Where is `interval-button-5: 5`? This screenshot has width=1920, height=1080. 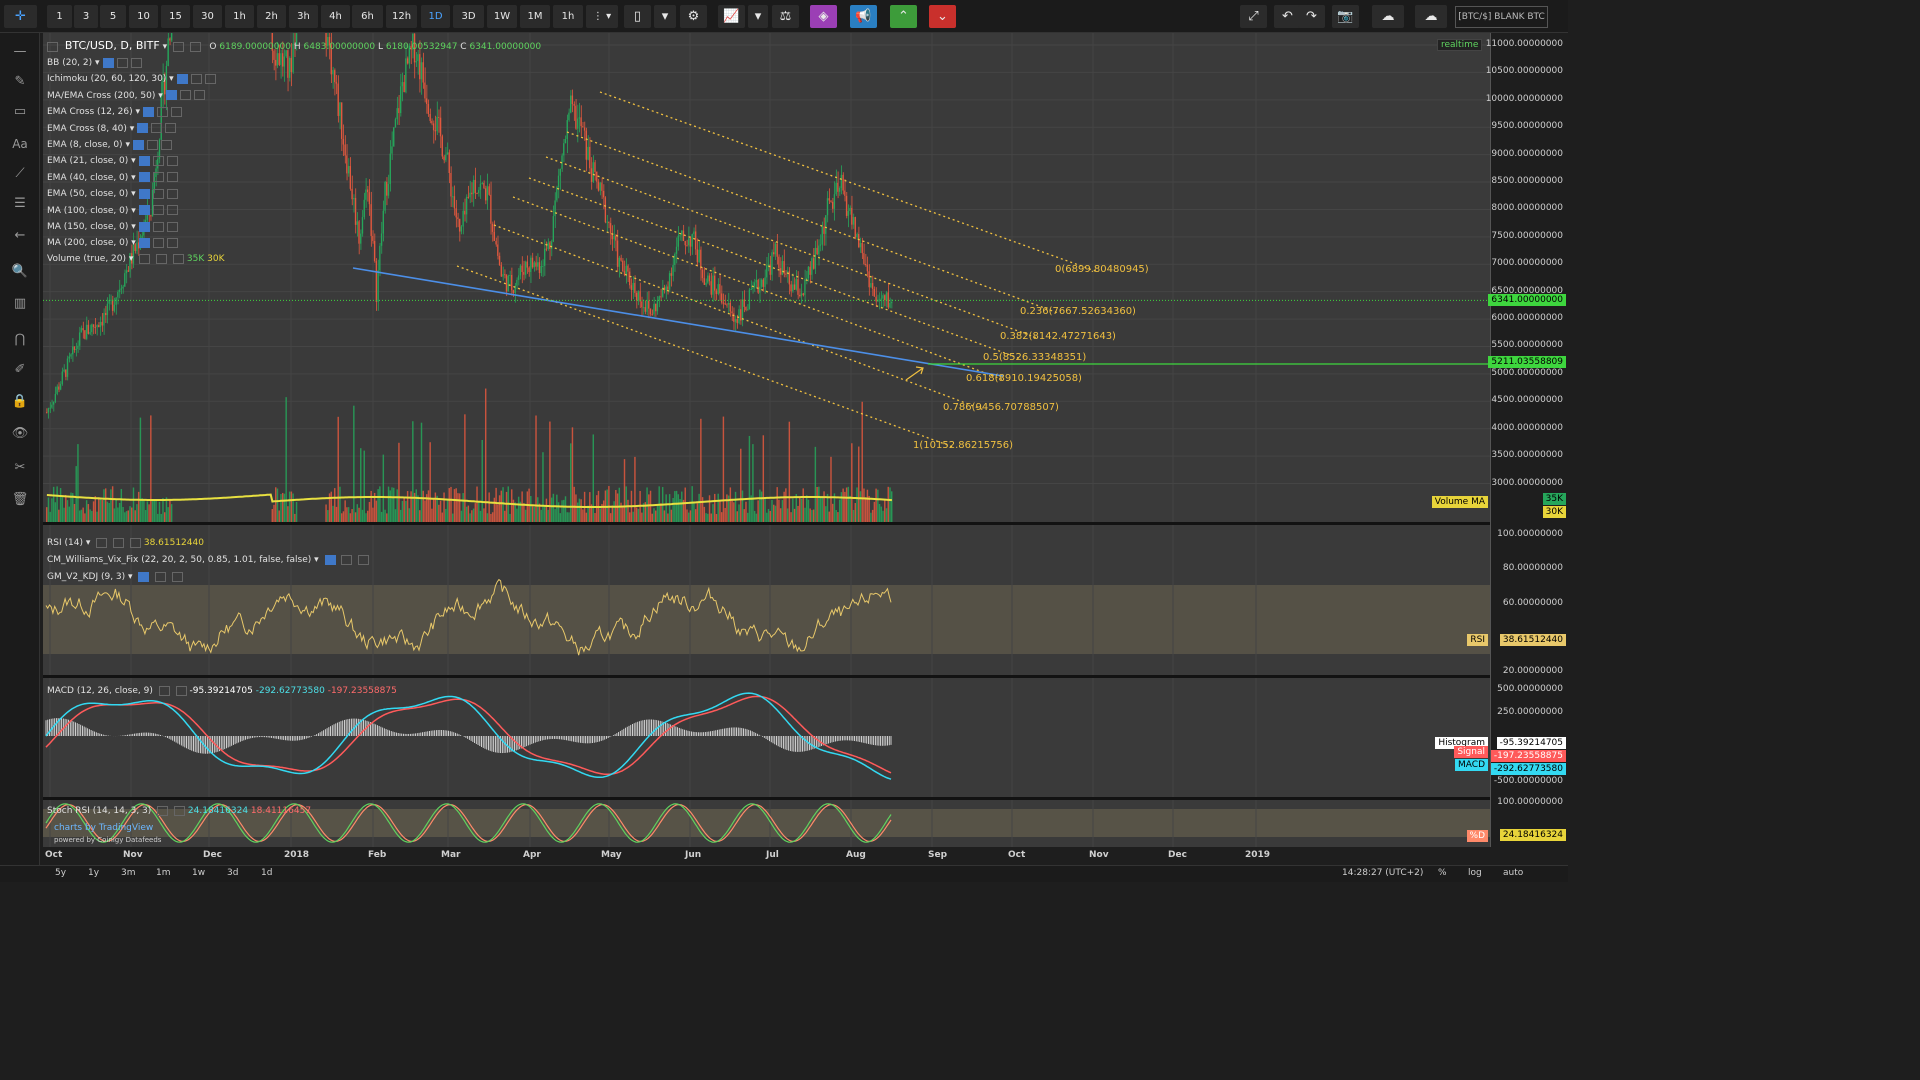 interval-button-5: 5 is located at coordinates (113, 16).